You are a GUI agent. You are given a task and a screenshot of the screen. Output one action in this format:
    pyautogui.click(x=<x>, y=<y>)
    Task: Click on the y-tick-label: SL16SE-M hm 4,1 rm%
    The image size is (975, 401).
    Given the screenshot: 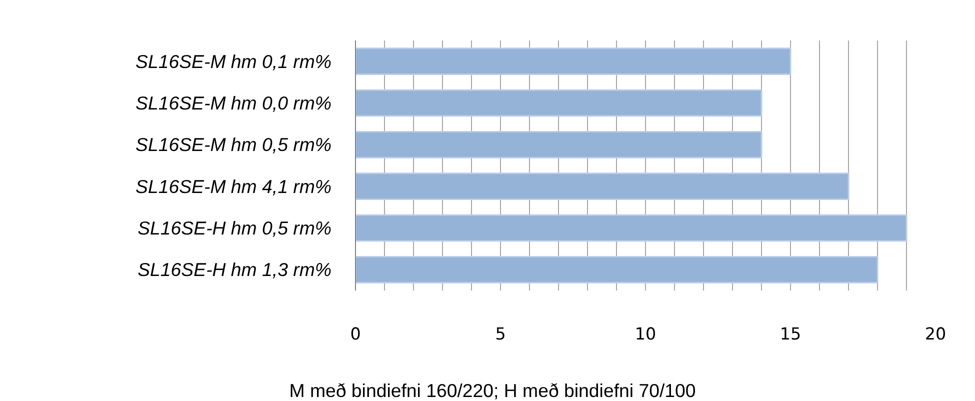 What is the action you would take?
    pyautogui.click(x=234, y=186)
    